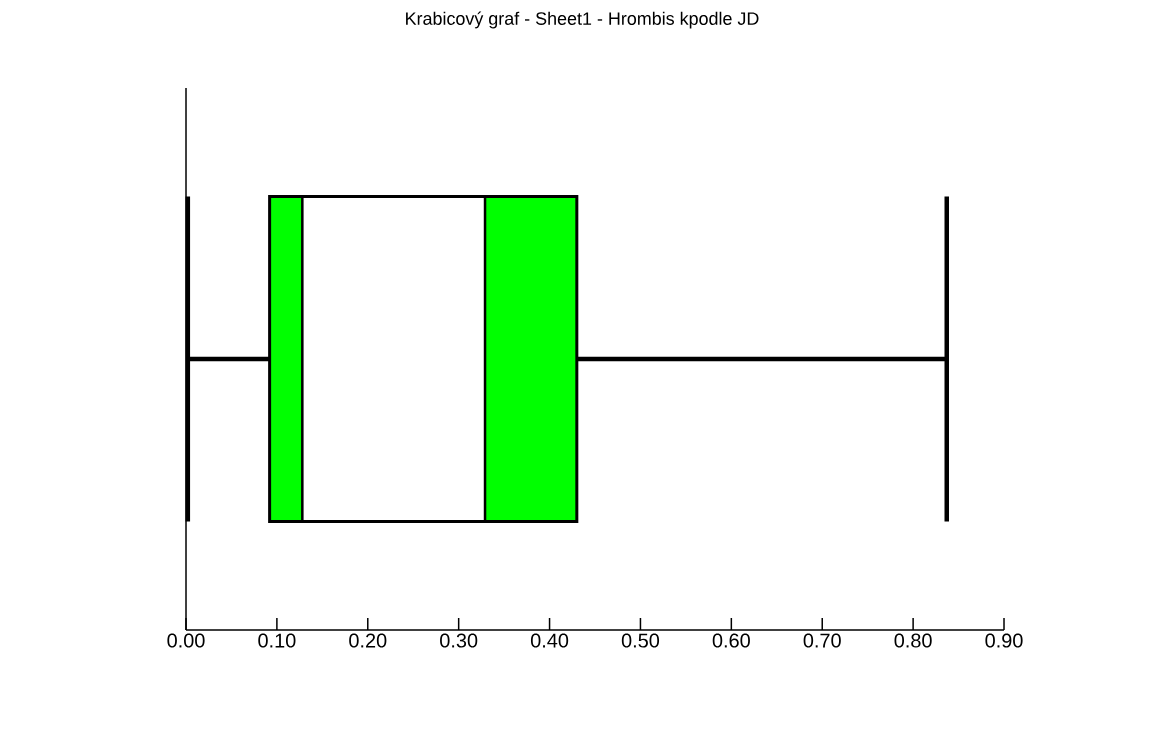  What do you see at coordinates (459, 640) in the screenshot?
I see `x-tick-label: 0.30` at bounding box center [459, 640].